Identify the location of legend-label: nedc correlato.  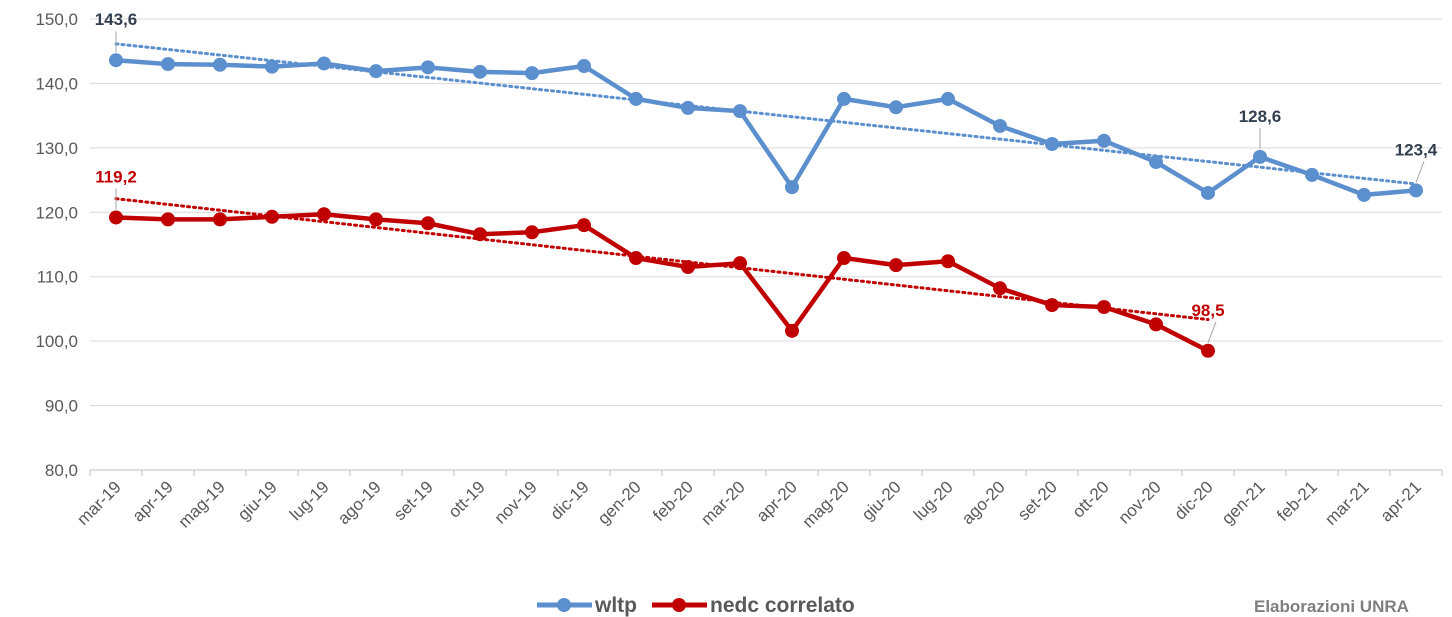
(782, 605).